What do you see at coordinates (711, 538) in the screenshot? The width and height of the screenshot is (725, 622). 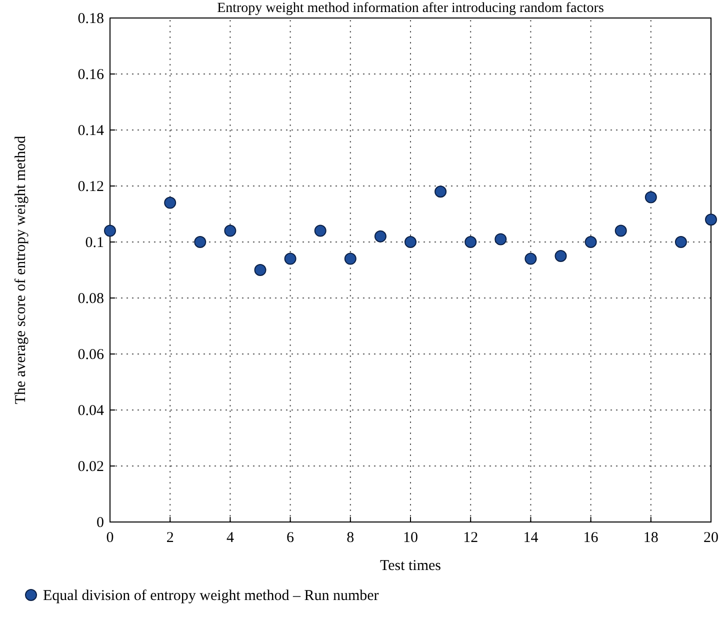 I see `x-tick-label: 20` at bounding box center [711, 538].